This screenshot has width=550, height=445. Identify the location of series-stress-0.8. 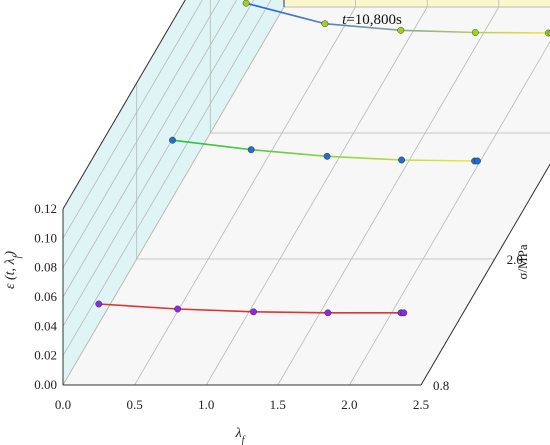
(251, 308).